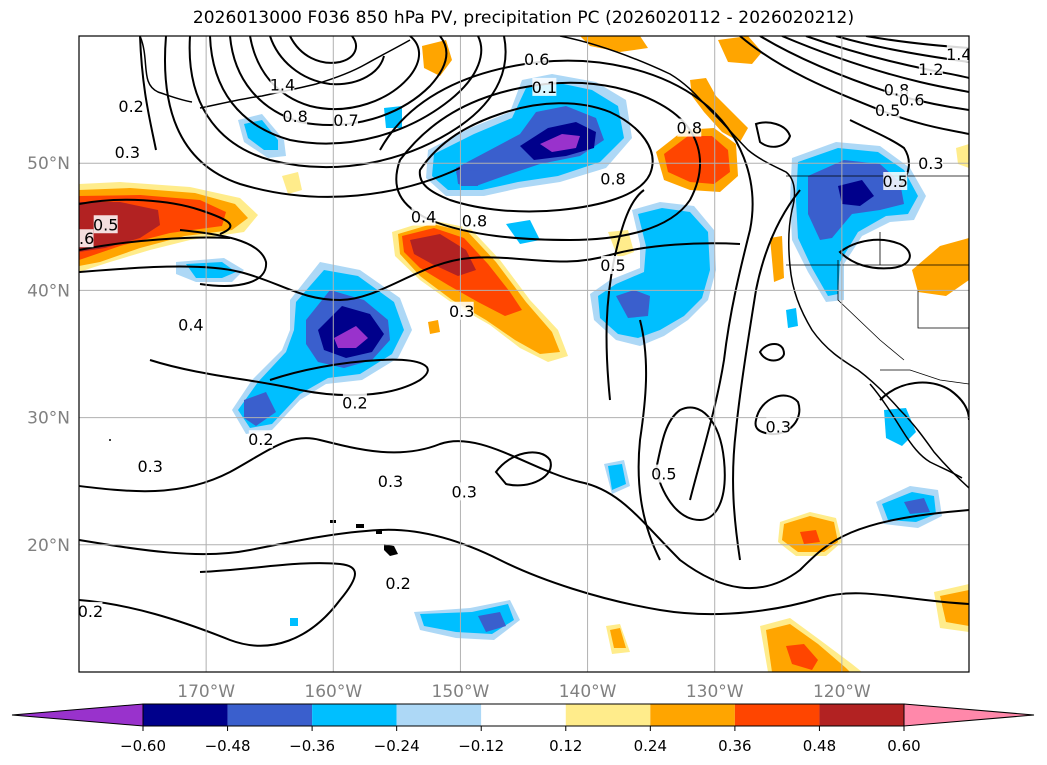  Describe the element at coordinates (48, 546) in the screenshot. I see `lat-tick-label: 20°N` at that location.